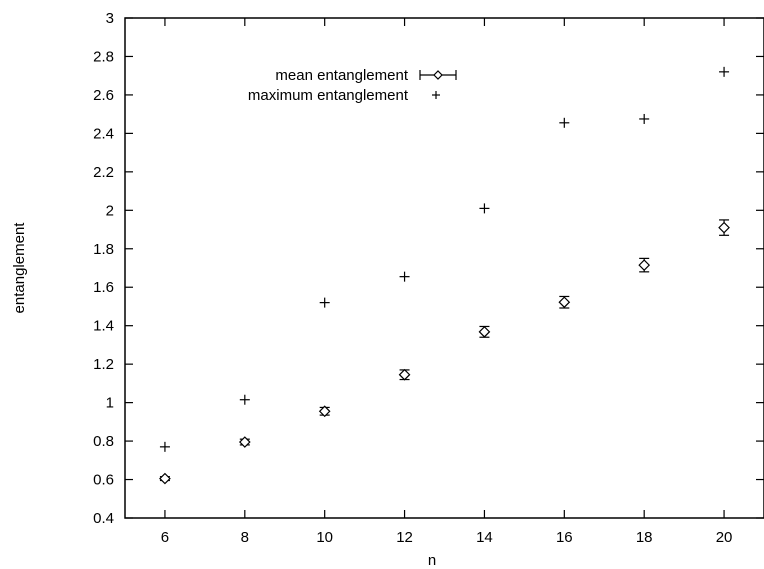 This screenshot has height=569, width=764. I want to click on x-tick-label-5: 16, so click(564, 537).